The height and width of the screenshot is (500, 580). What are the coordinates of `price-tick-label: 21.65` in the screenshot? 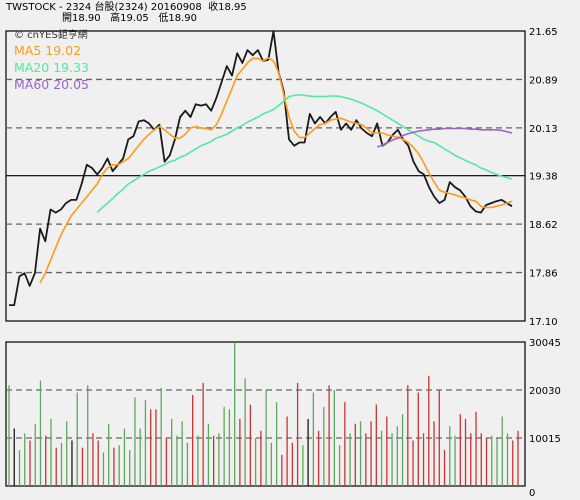 It's located at (543, 32).